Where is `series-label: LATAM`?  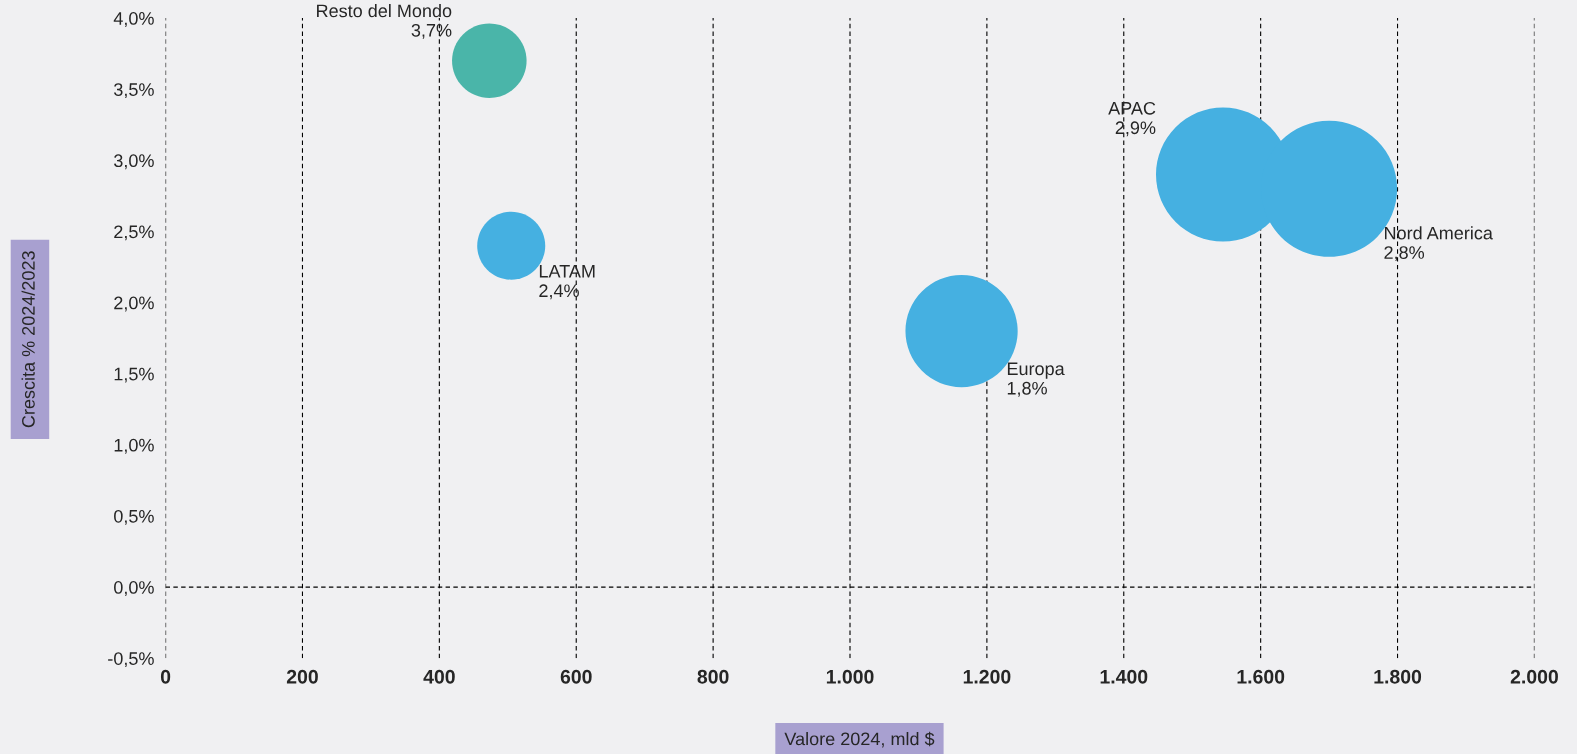
series-label: LATAM is located at coordinates (567, 271).